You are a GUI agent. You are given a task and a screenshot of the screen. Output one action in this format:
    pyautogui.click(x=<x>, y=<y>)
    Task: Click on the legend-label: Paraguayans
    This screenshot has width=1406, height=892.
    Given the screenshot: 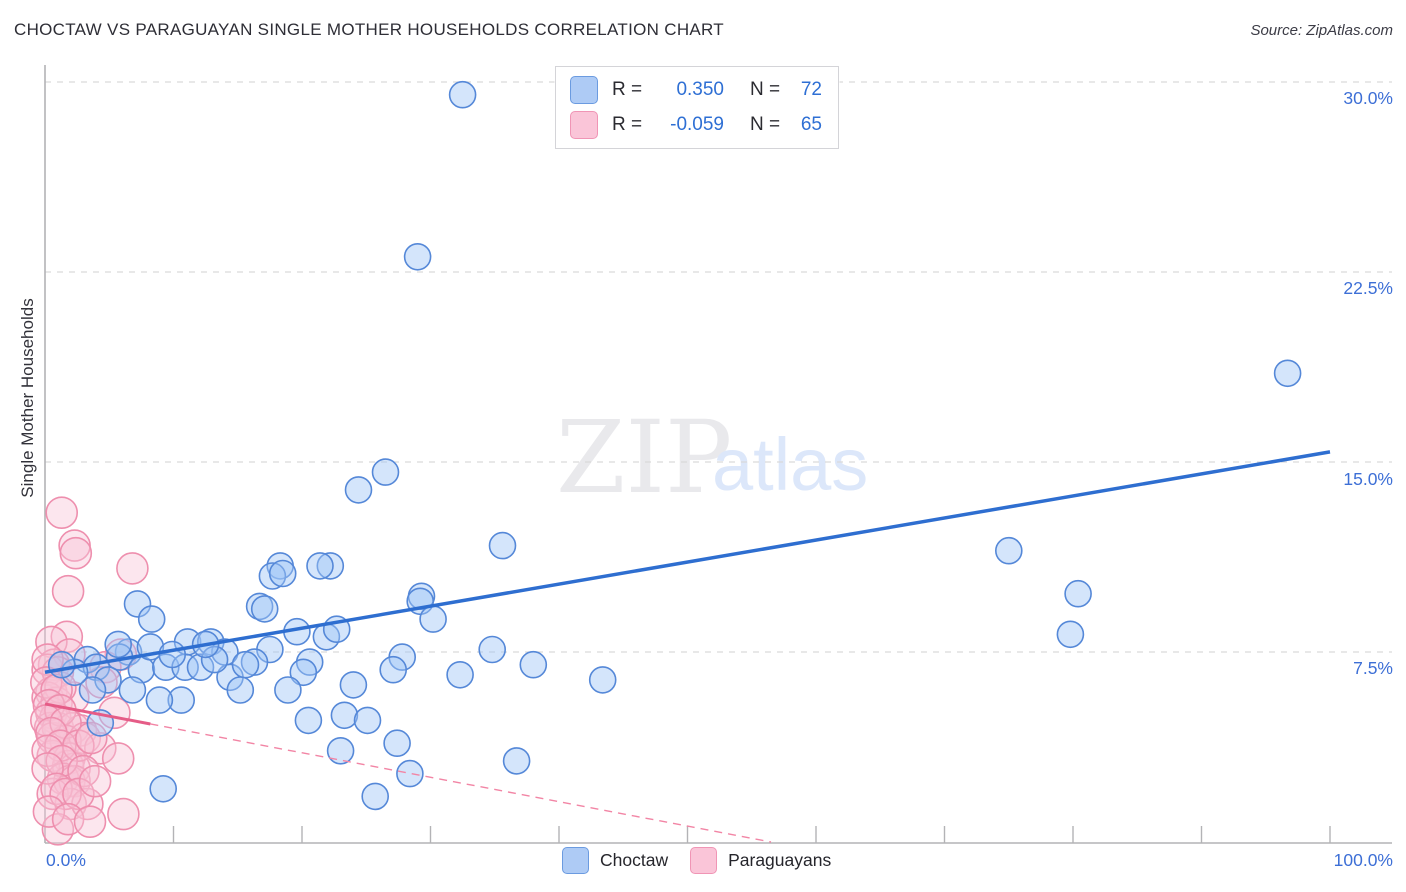 What is the action you would take?
    pyautogui.click(x=780, y=860)
    